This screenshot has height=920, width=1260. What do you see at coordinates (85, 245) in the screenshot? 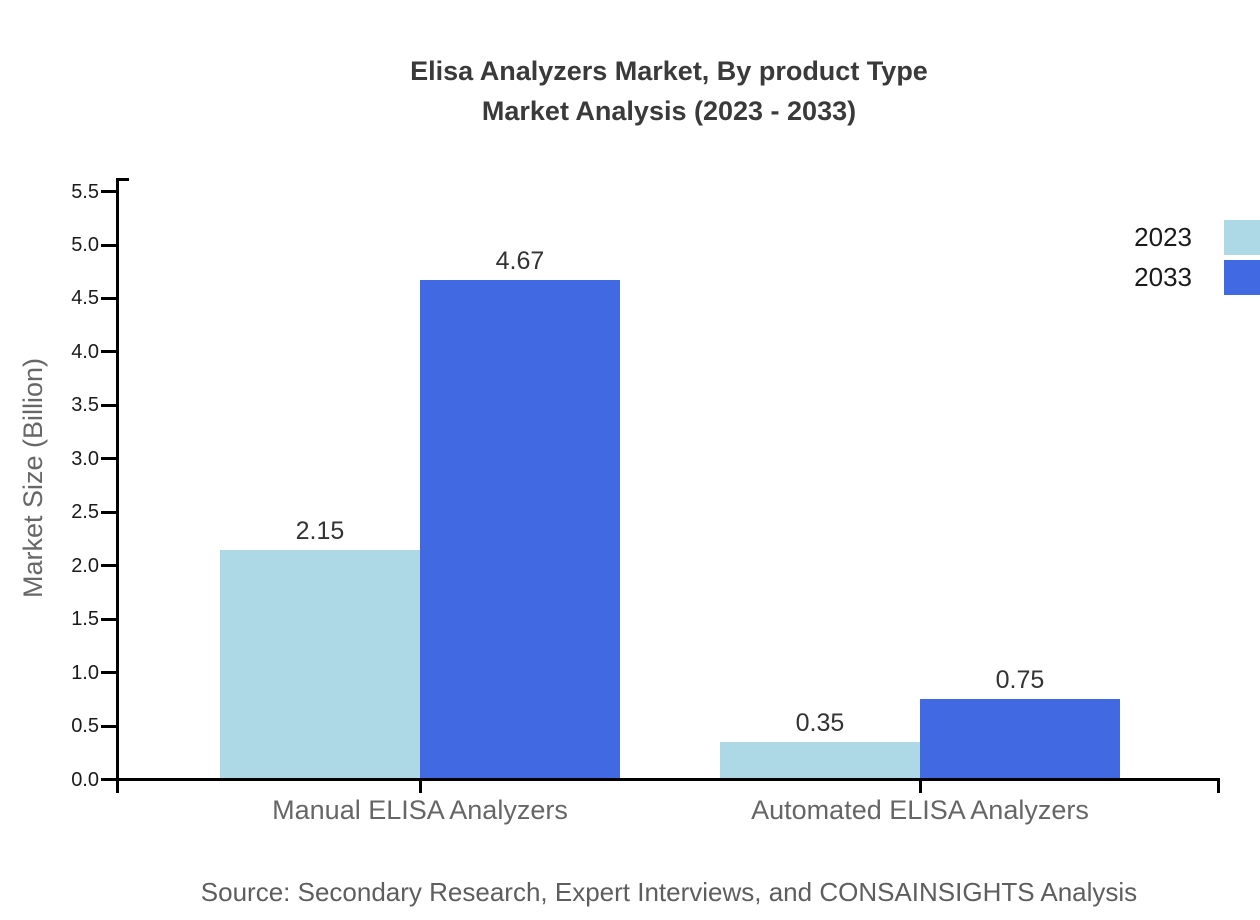
I see `y-tick-label: 5.0` at bounding box center [85, 245].